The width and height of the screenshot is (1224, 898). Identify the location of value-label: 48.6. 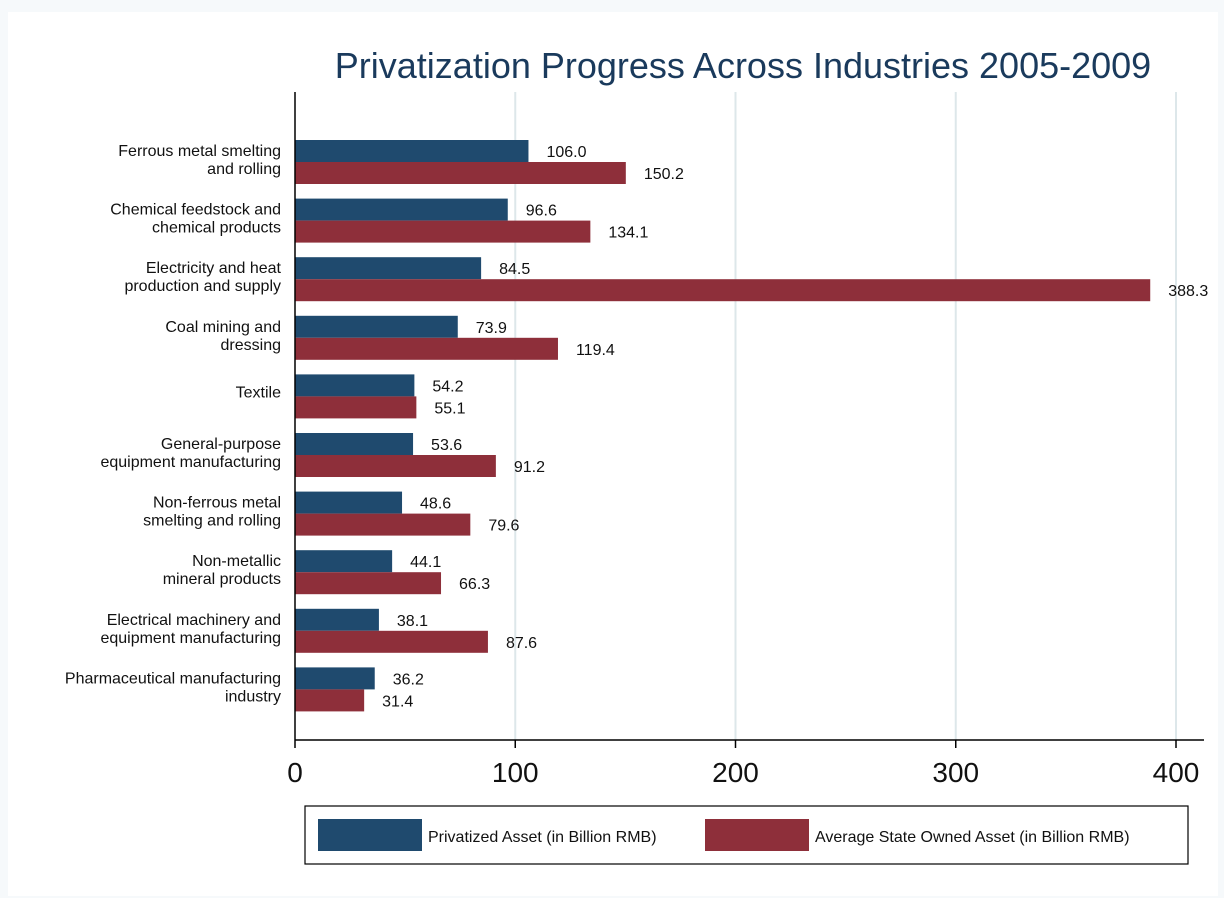
(435, 504).